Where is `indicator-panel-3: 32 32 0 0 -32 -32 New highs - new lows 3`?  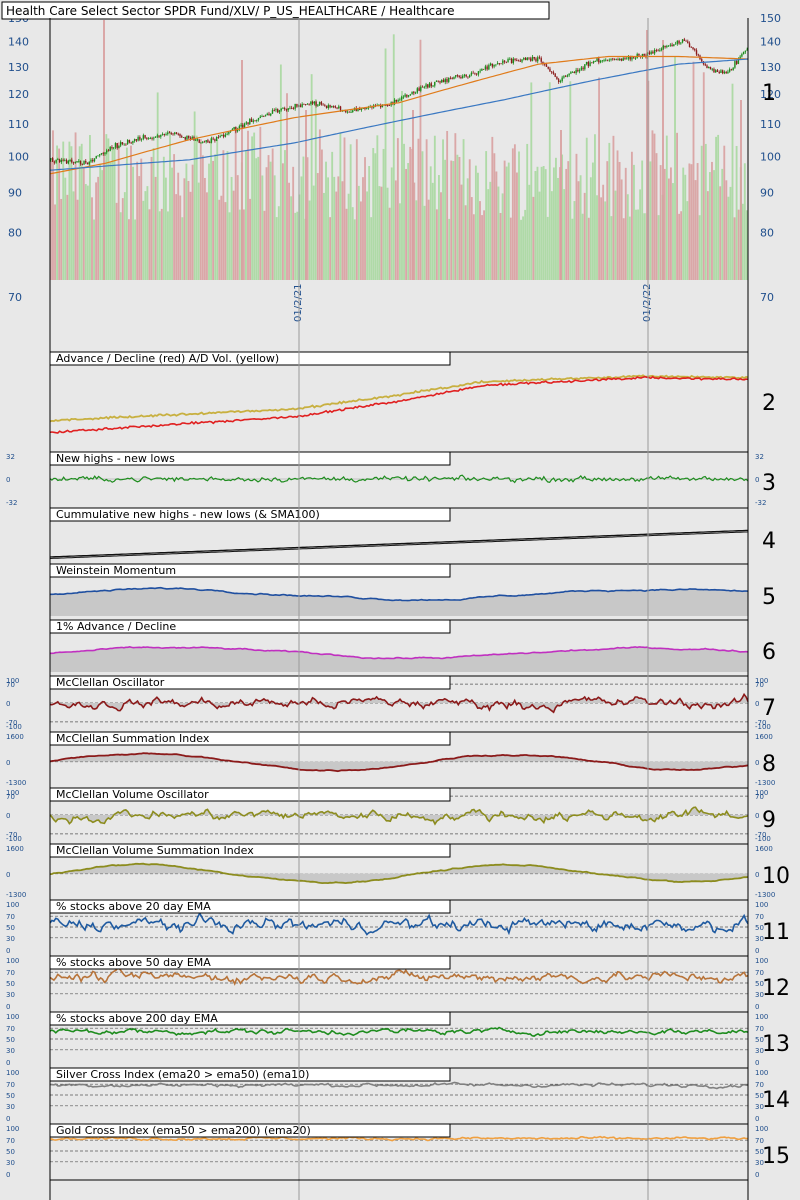
indicator-panel-3: 32 32 0 0 -32 -32 New highs - new lows 3 is located at coordinates (391, 479).